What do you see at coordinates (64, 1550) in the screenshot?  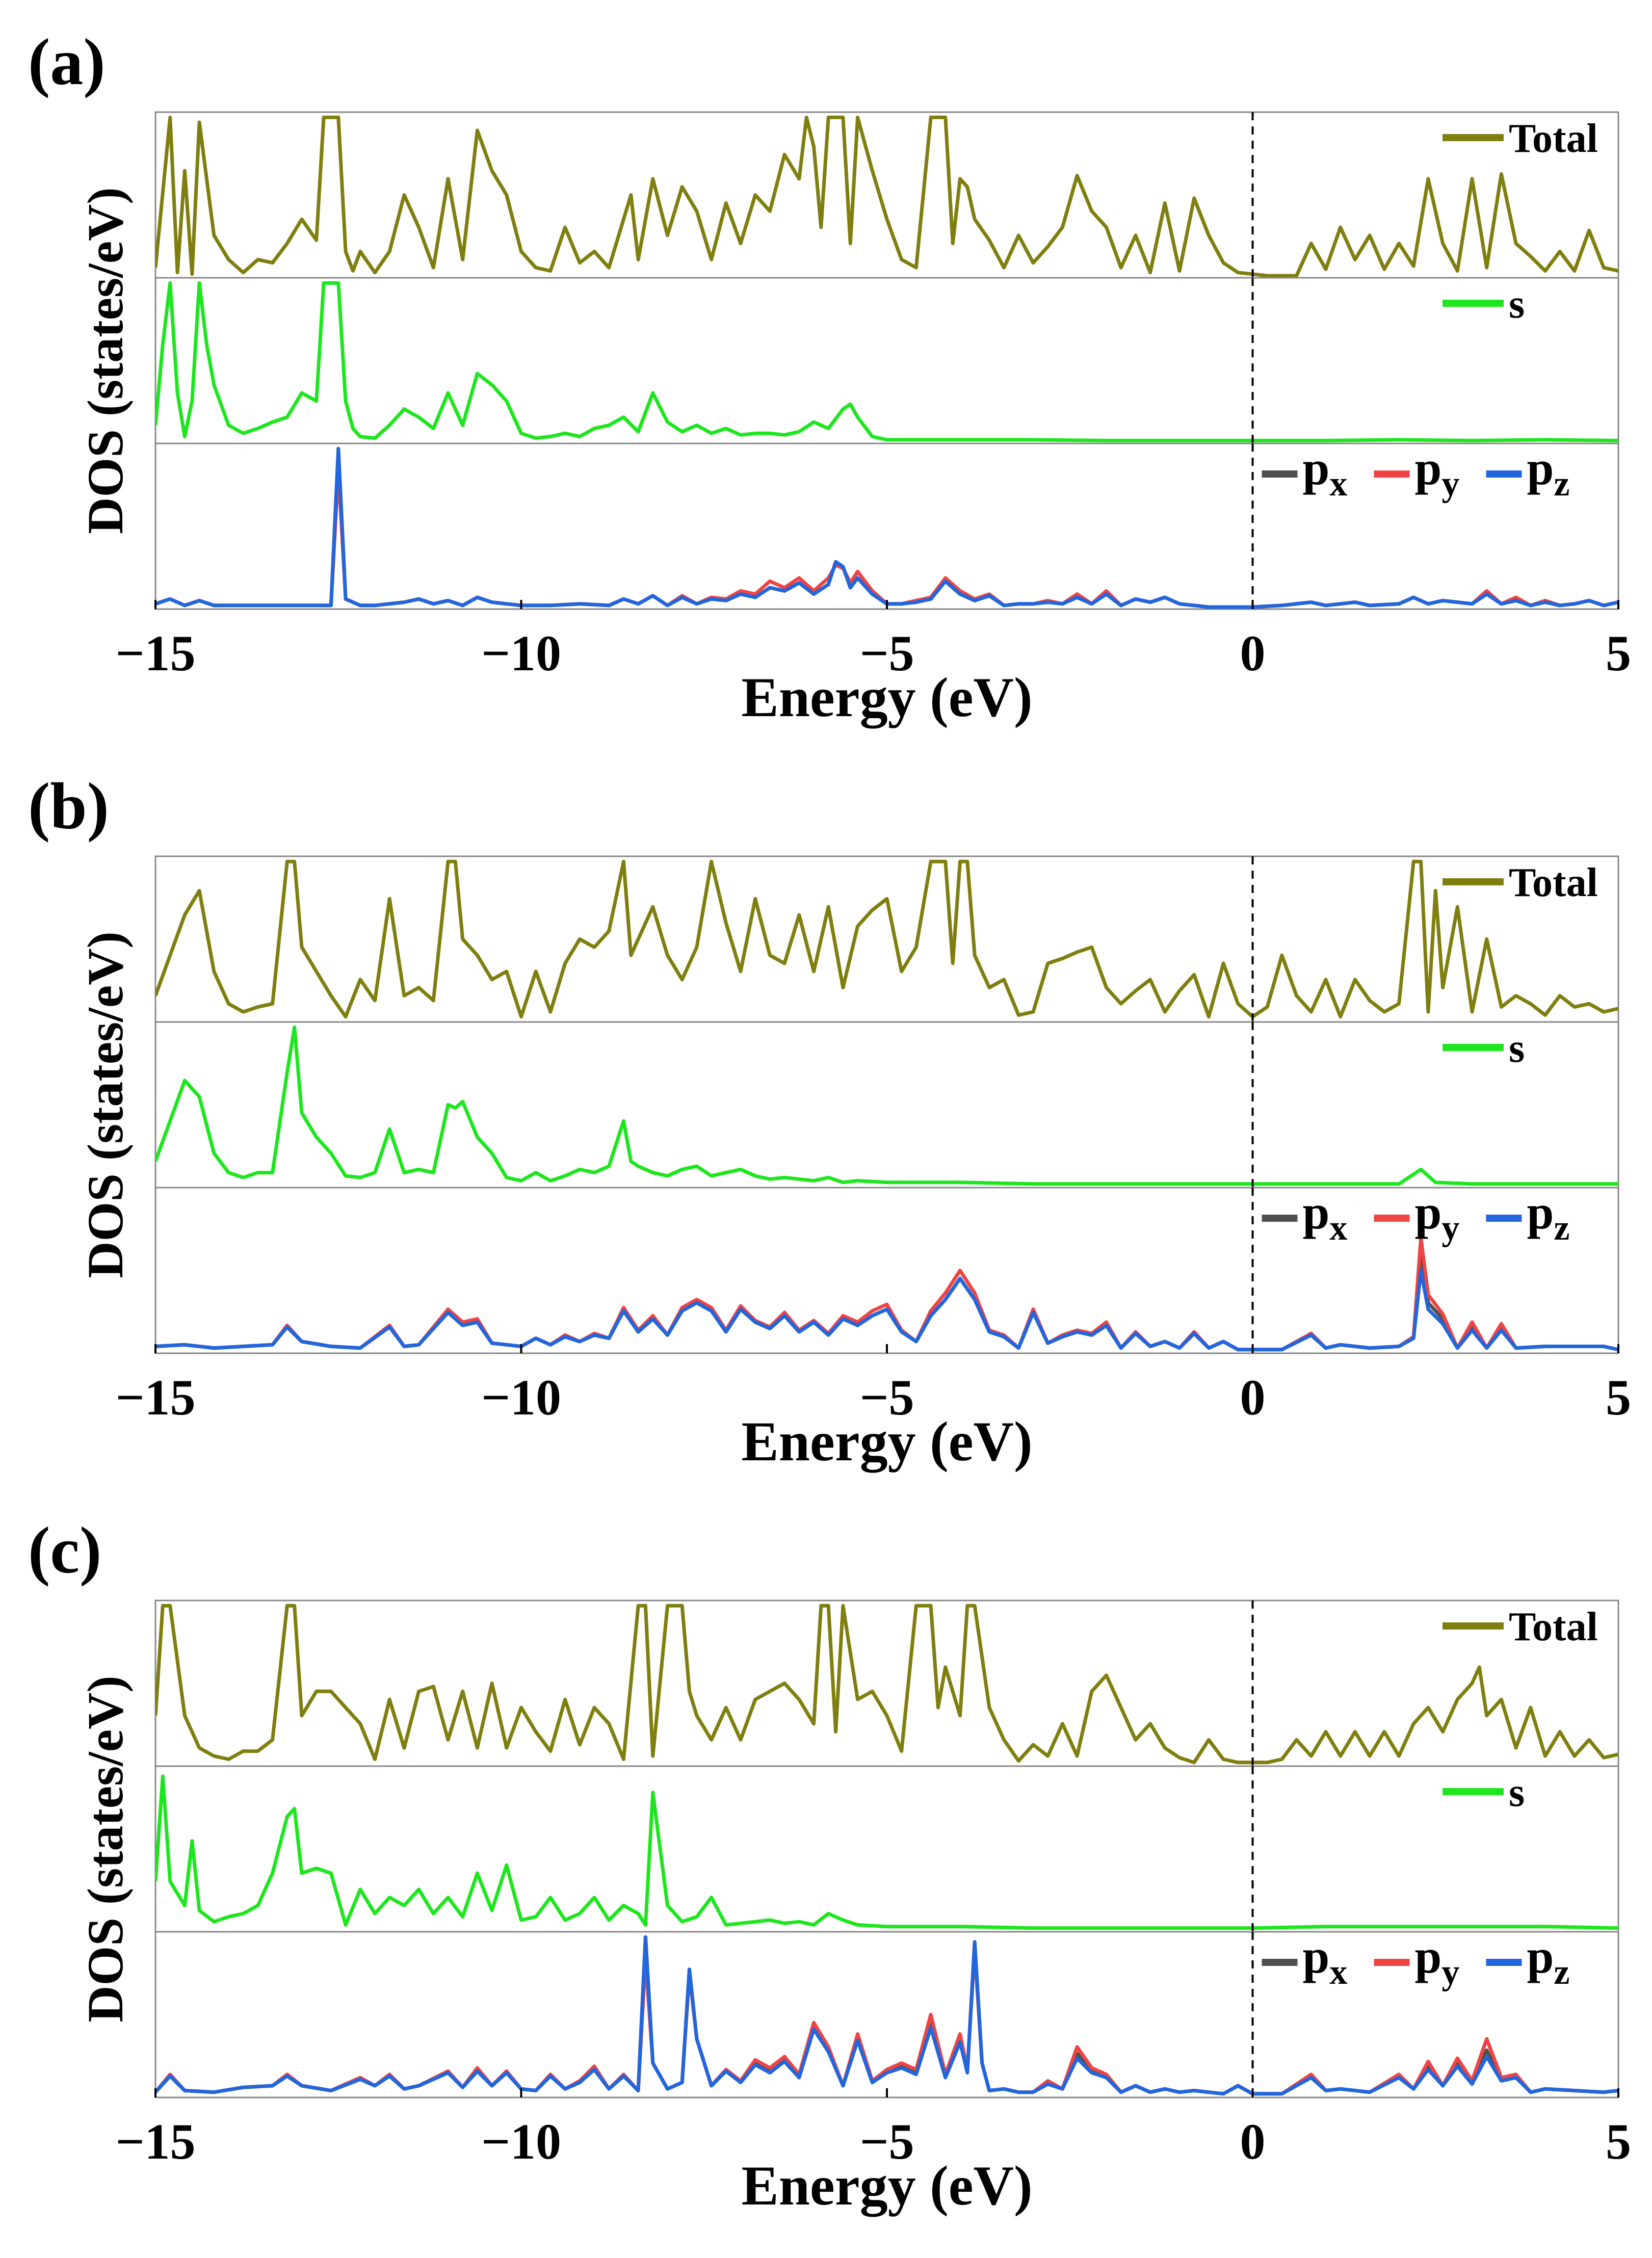 I see `panel-label: (c)` at bounding box center [64, 1550].